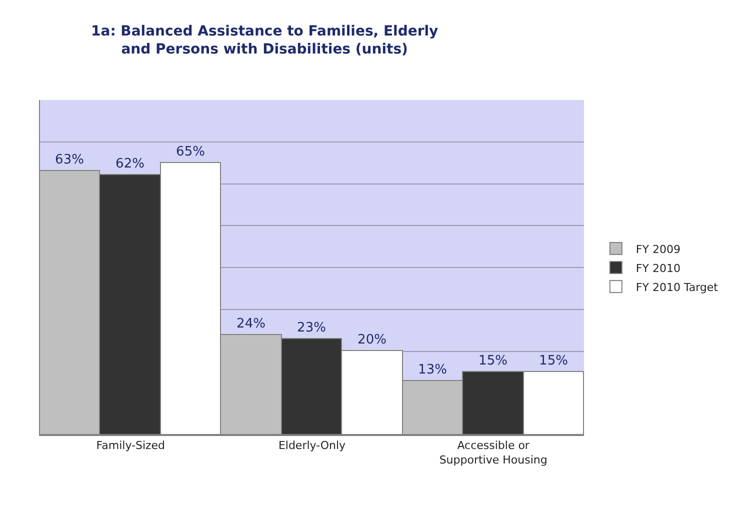  I want to click on x-tick-label: Elderly-Only, so click(312, 445).